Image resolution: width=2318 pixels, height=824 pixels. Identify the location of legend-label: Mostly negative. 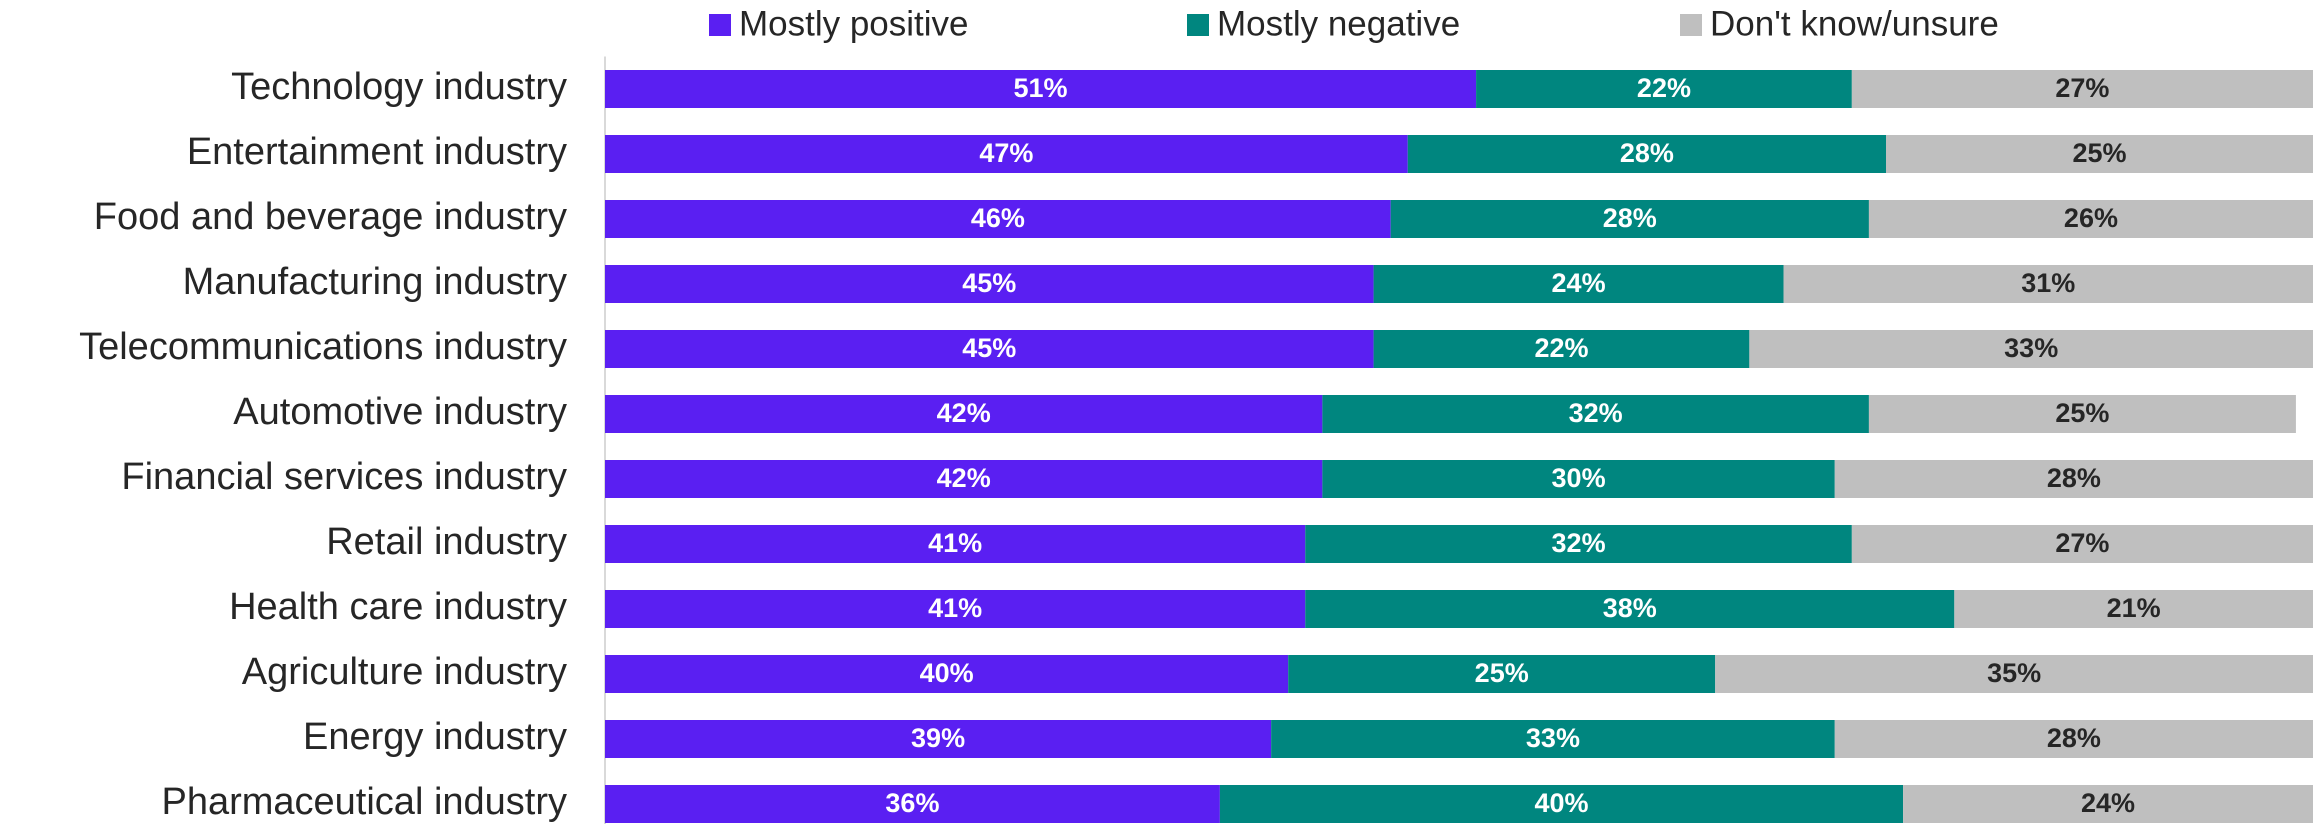
(1338, 23).